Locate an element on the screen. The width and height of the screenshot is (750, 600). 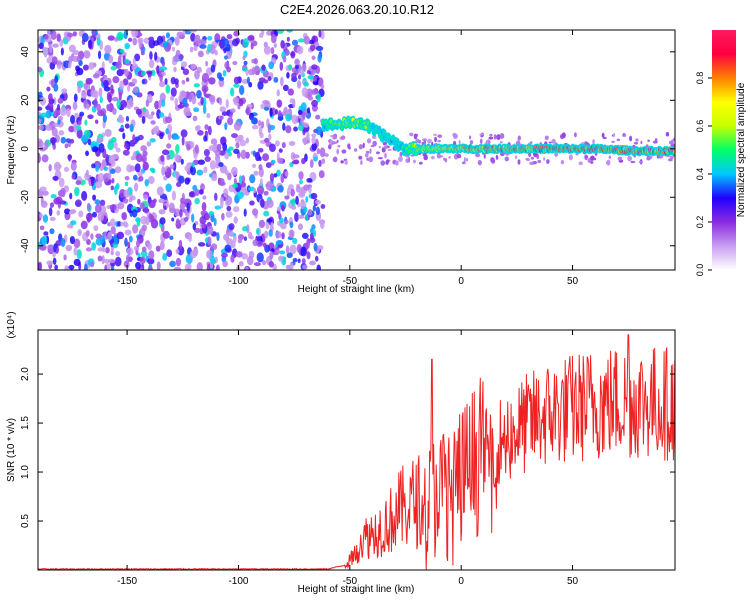
colorbar-tick-label: 0.4 is located at coordinates (700, 174).